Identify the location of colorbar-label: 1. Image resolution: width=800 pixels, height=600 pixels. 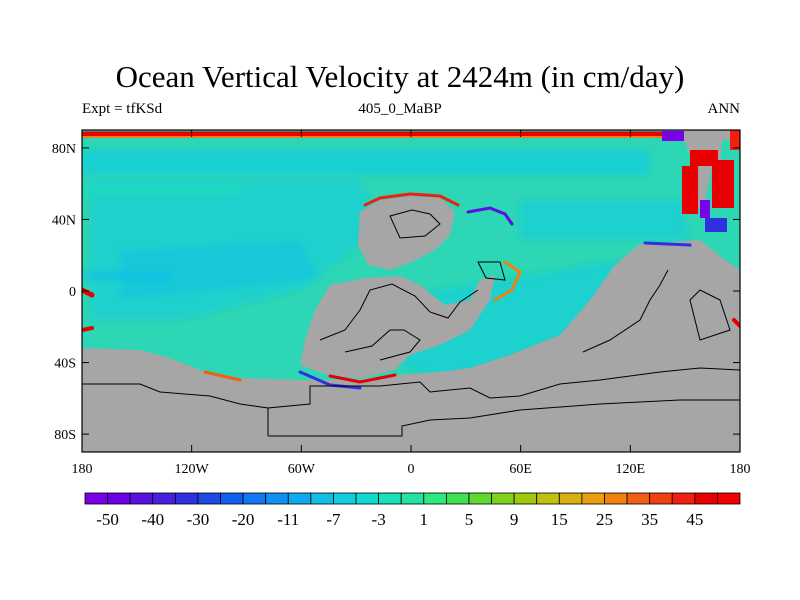
(424, 519).